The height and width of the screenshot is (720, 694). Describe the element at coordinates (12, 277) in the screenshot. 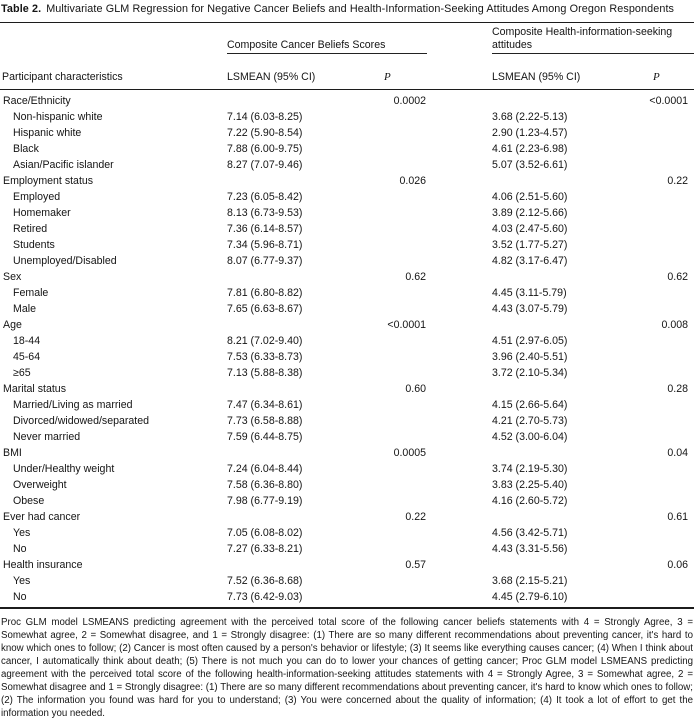

I see `row-label: Sex` at that location.